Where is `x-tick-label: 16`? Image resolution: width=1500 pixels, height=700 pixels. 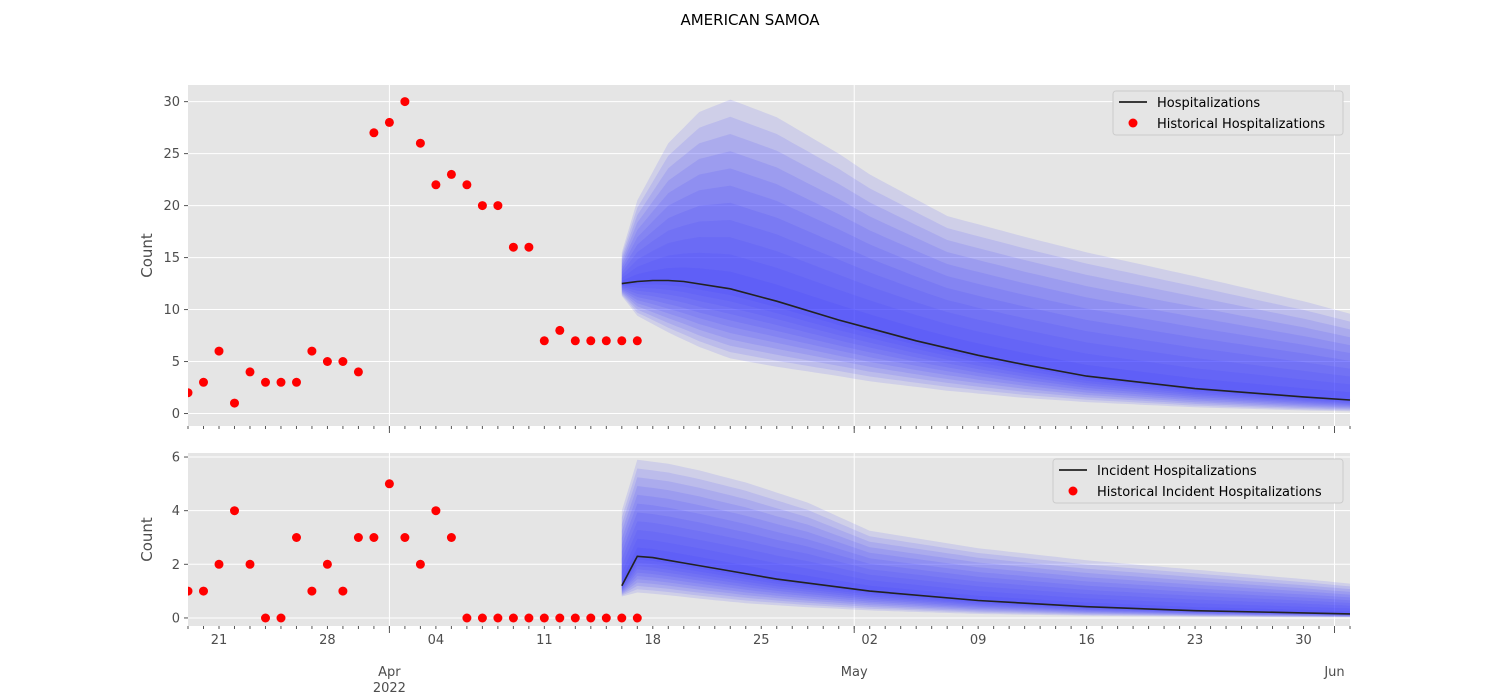 x-tick-label: 16 is located at coordinates (1086, 640).